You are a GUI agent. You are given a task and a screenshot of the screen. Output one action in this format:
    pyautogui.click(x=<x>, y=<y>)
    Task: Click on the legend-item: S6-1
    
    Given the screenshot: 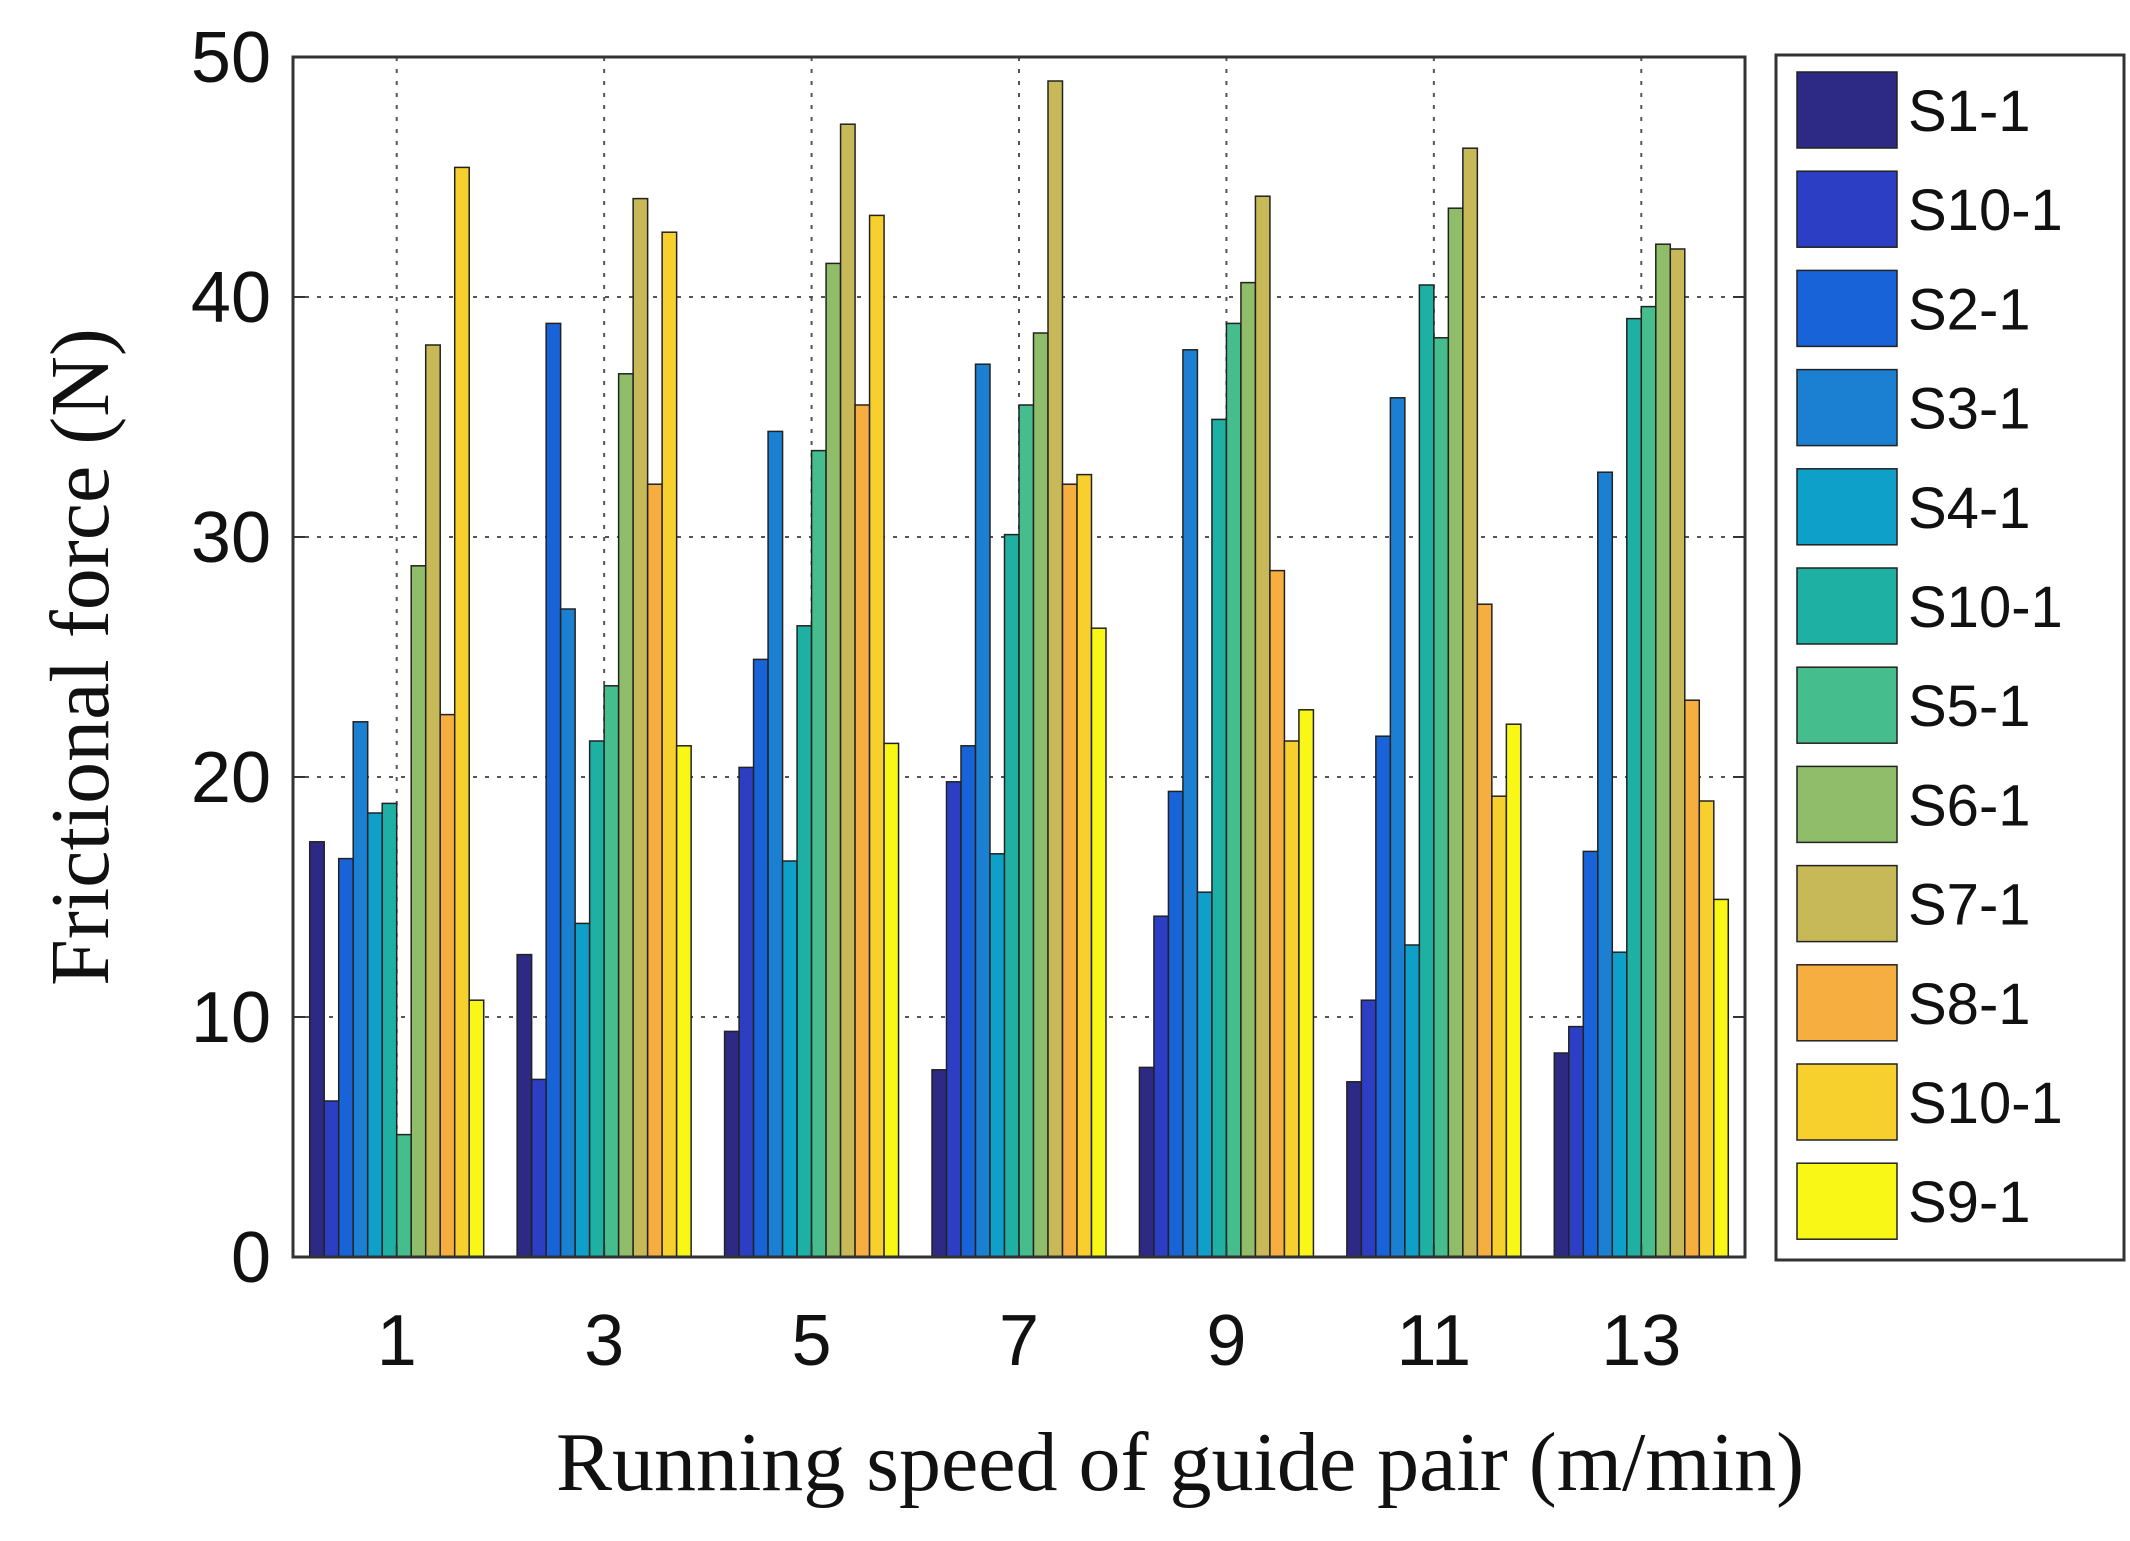 What is the action you would take?
    pyautogui.click(x=1913, y=804)
    